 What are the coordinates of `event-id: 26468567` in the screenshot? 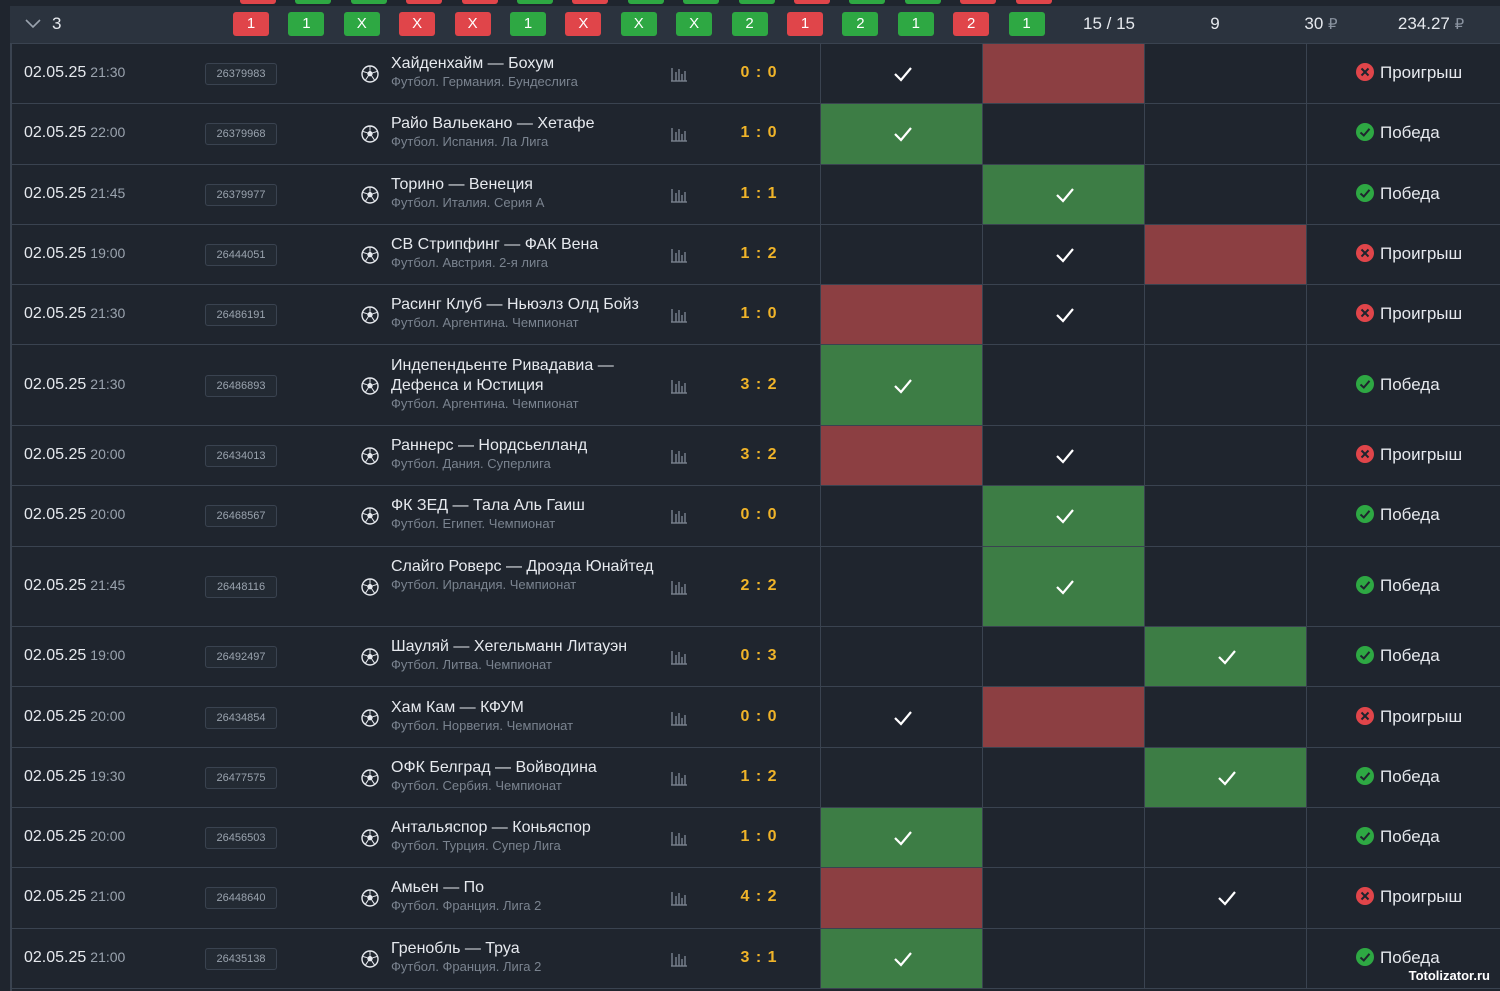 It's located at (241, 516).